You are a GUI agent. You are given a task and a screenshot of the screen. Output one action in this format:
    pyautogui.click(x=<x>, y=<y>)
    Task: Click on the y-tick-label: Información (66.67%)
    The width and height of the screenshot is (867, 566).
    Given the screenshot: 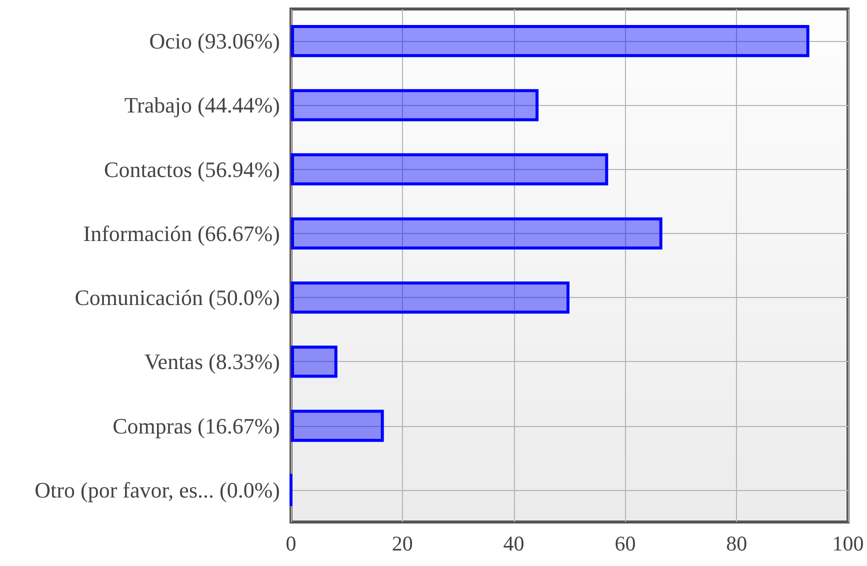 What is the action you would take?
    pyautogui.click(x=181, y=233)
    